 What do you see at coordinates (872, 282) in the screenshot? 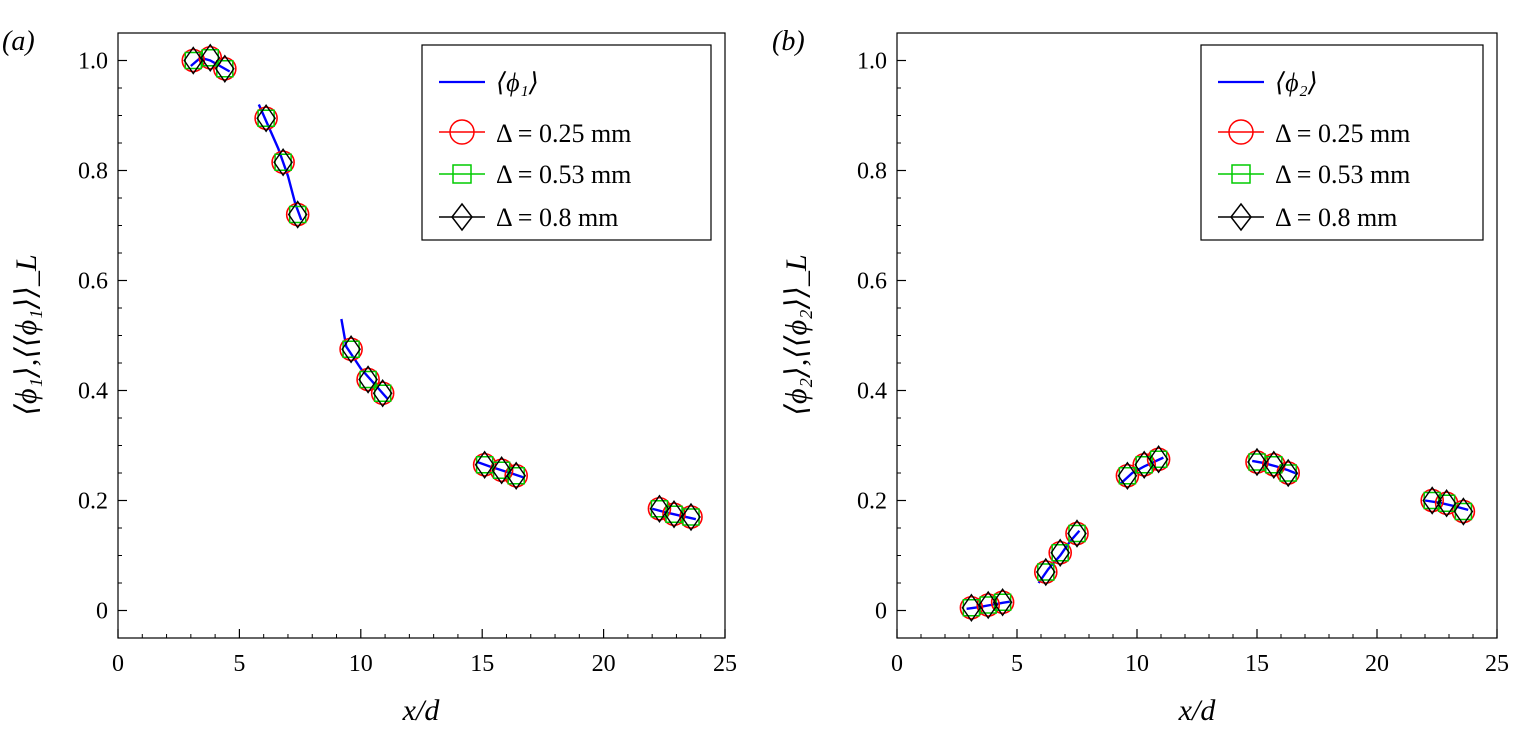
I see `y-tick-label: 0.6` at bounding box center [872, 282].